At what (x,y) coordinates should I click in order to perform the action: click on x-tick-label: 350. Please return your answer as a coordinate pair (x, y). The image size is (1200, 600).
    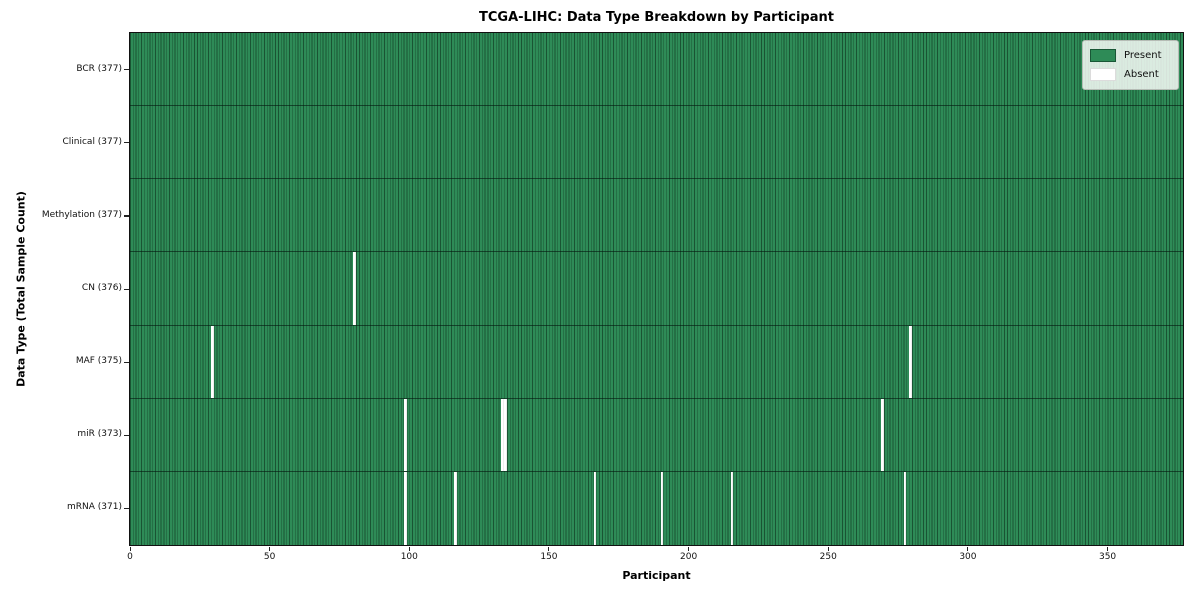
    Looking at the image, I should click on (1107, 557).